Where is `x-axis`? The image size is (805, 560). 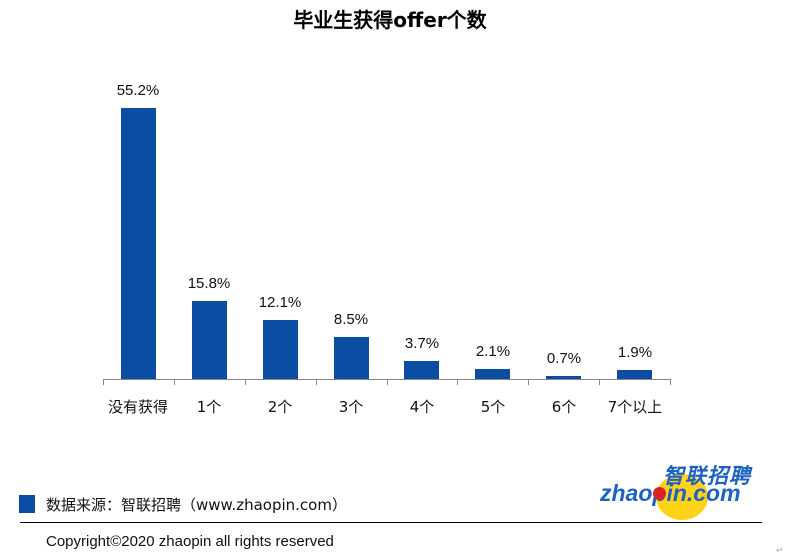
x-axis is located at coordinates (386, 379).